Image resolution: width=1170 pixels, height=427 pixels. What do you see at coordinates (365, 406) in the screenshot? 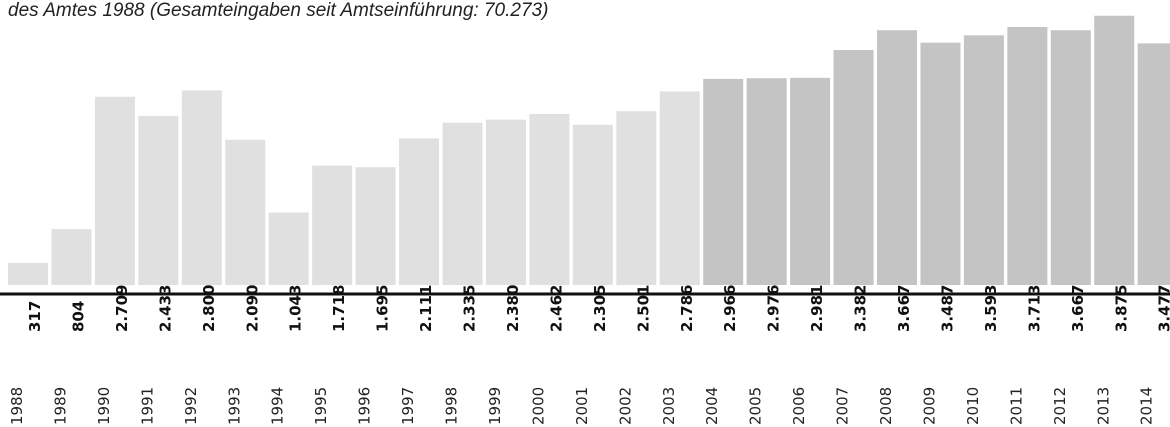
I see `x-tick-label: 1996` at bounding box center [365, 406].